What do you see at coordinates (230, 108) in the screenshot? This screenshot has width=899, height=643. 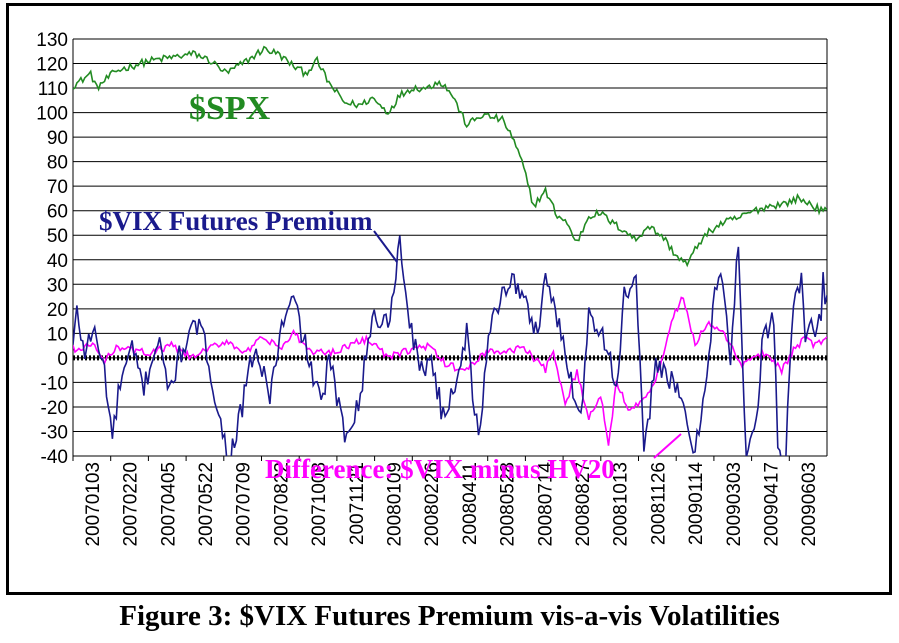 I see `annotation-spx-label: $SPX` at bounding box center [230, 108].